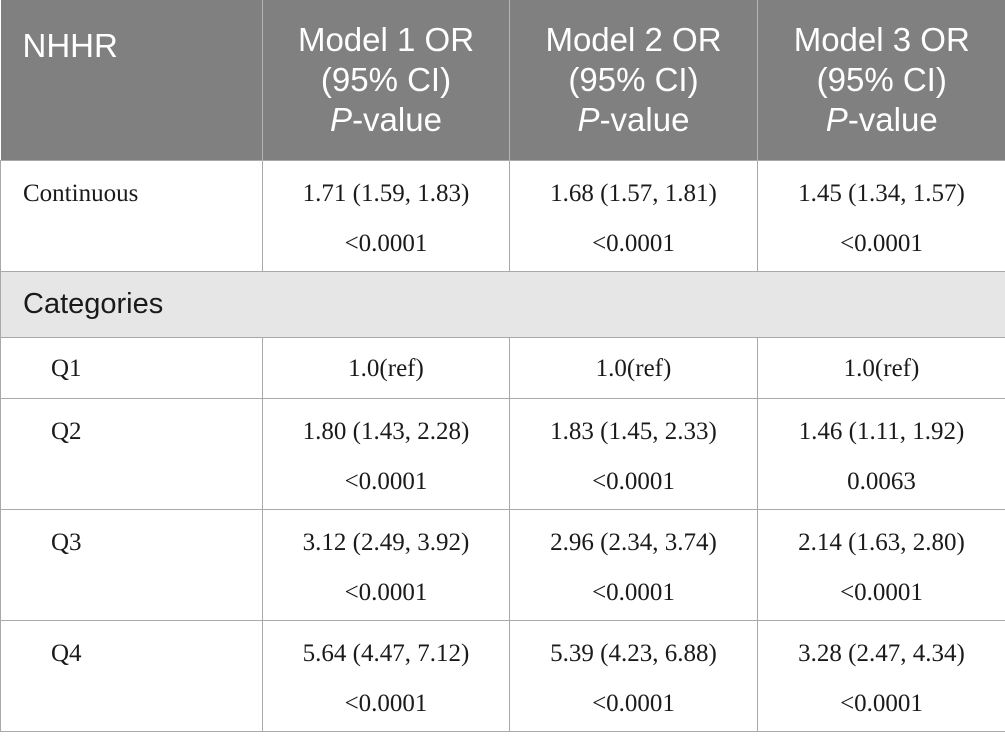 The height and width of the screenshot is (751, 1005). I want to click on header-model-3-line2: (95% CI), so click(881, 79).